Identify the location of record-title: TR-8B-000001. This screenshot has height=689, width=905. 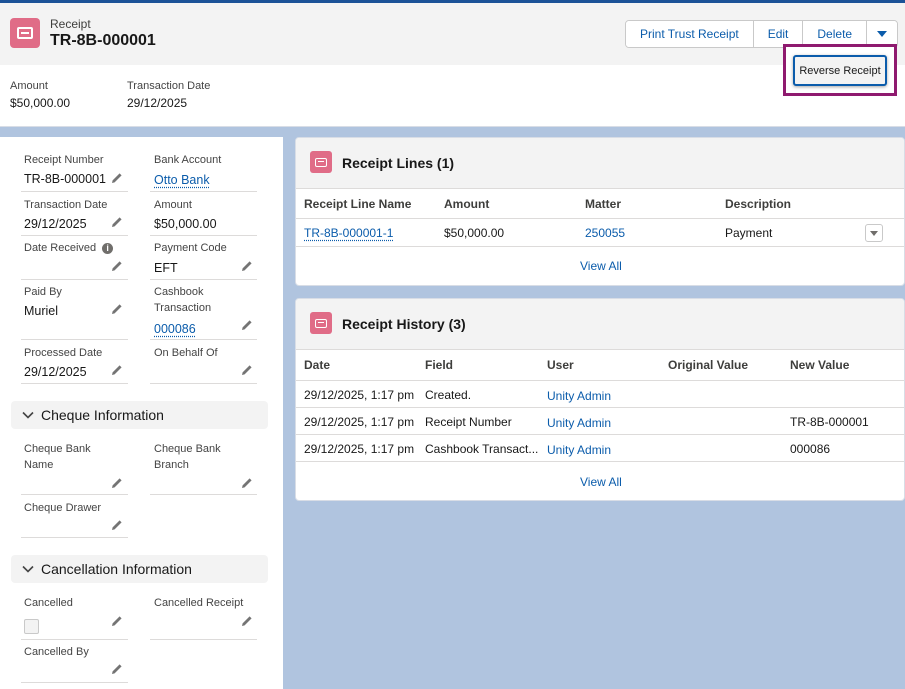
(103, 41).